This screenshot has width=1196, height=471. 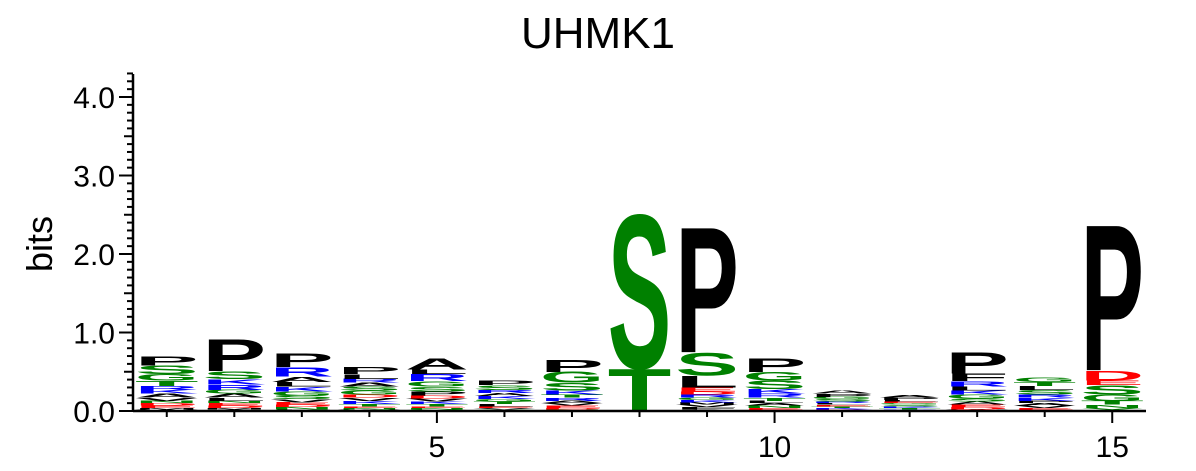 What do you see at coordinates (94, 98) in the screenshot?
I see `y-tick-label: 4.0` at bounding box center [94, 98].